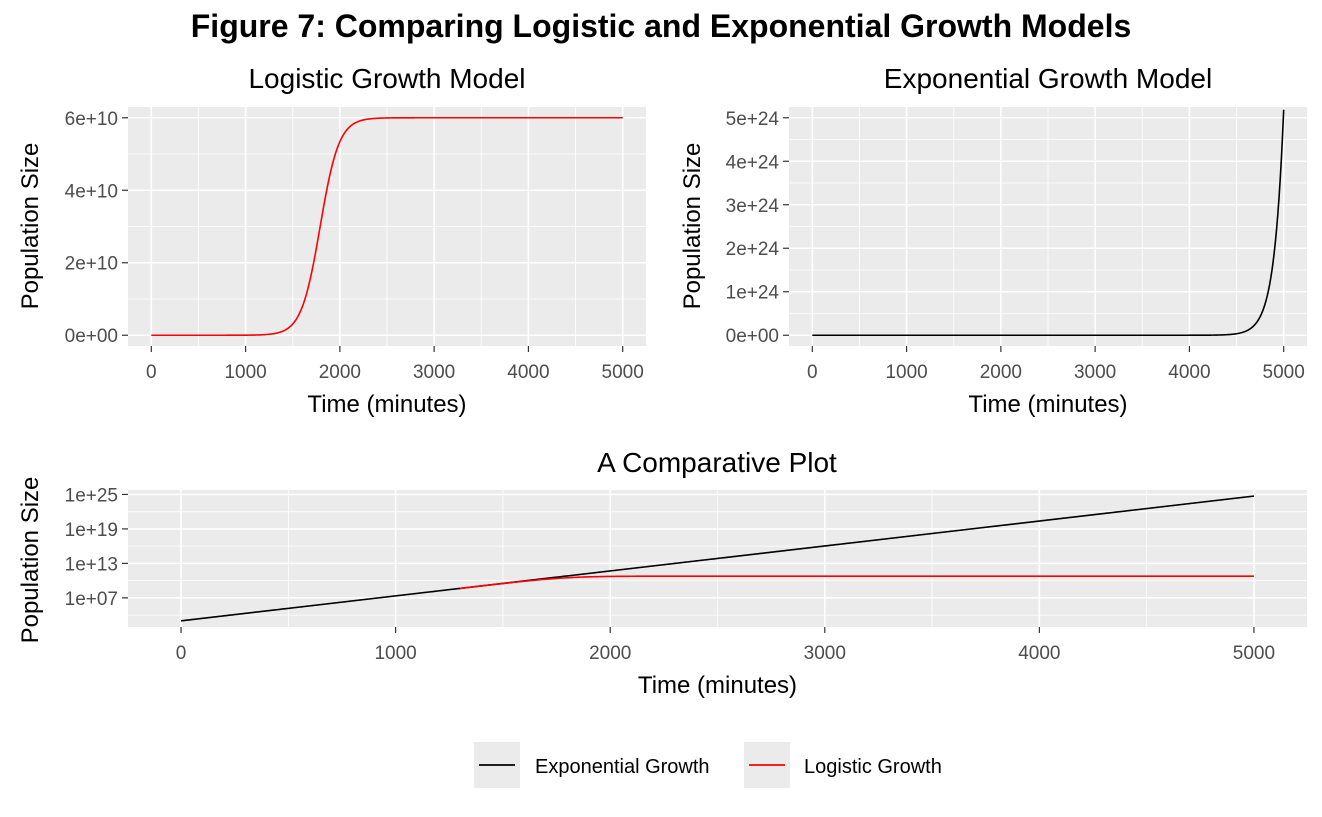 This screenshot has height=817, width=1322. Describe the element at coordinates (91, 564) in the screenshot. I see `y-tick-label: 1e+13` at that location.